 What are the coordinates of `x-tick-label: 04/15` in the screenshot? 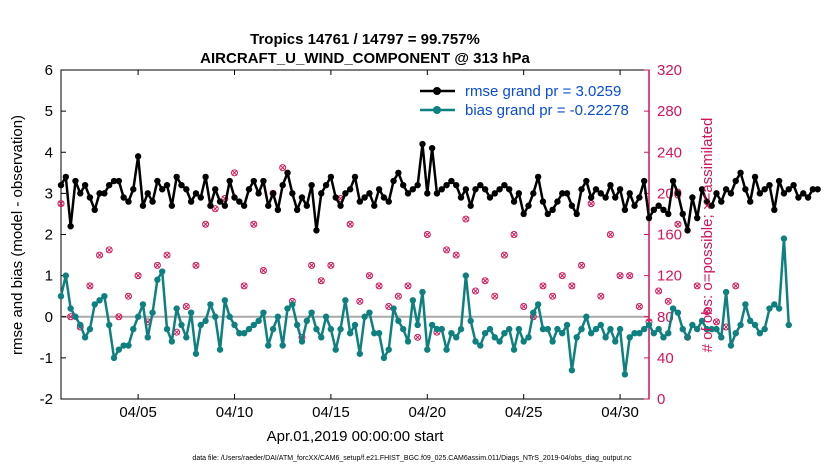 It's located at (331, 412).